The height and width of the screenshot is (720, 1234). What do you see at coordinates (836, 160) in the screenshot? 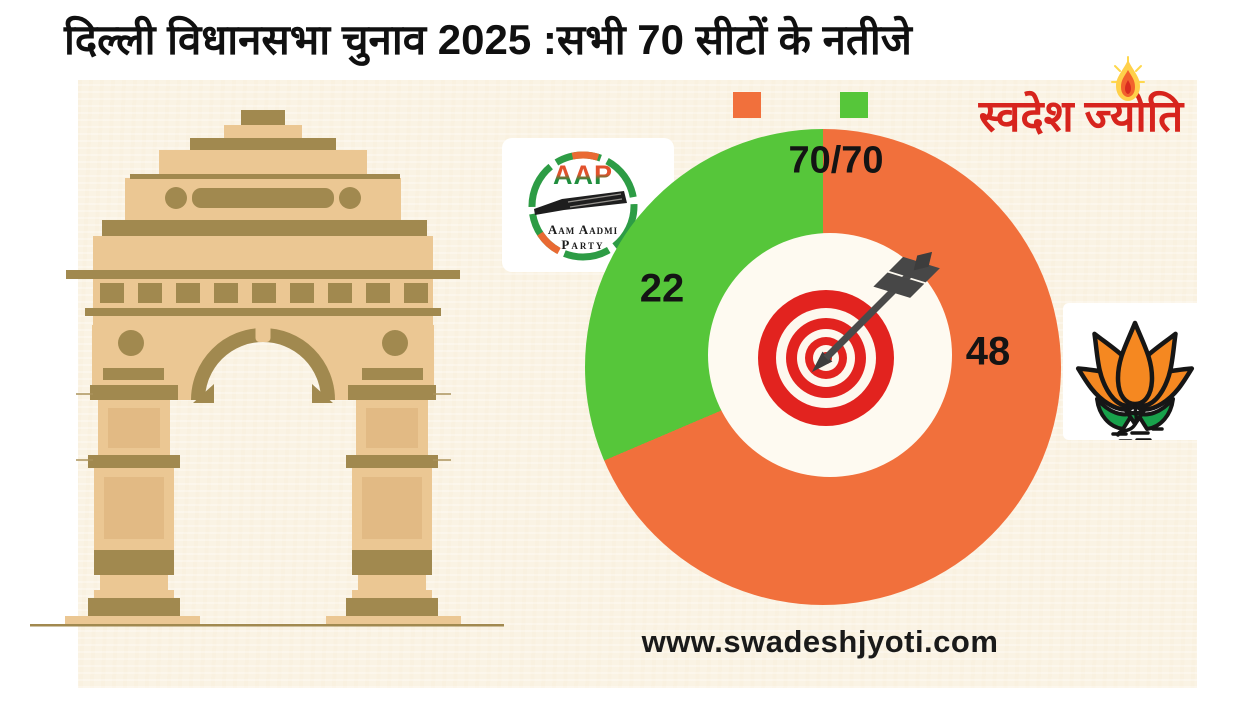
I see `total-seats-label: 70/70` at bounding box center [836, 160].